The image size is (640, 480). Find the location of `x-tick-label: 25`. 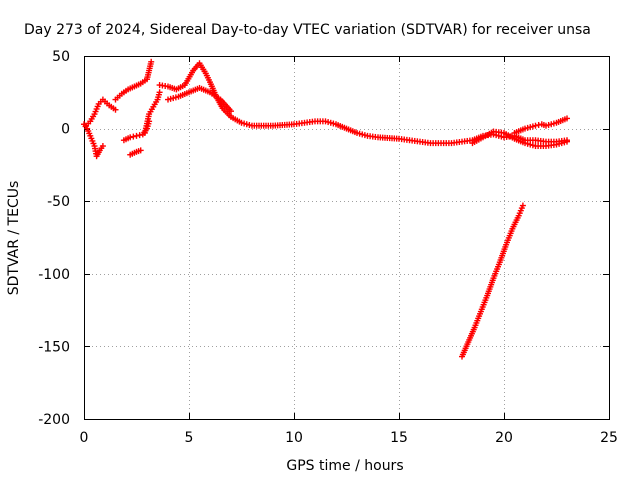

x-tick-label: 25 is located at coordinates (609, 438).